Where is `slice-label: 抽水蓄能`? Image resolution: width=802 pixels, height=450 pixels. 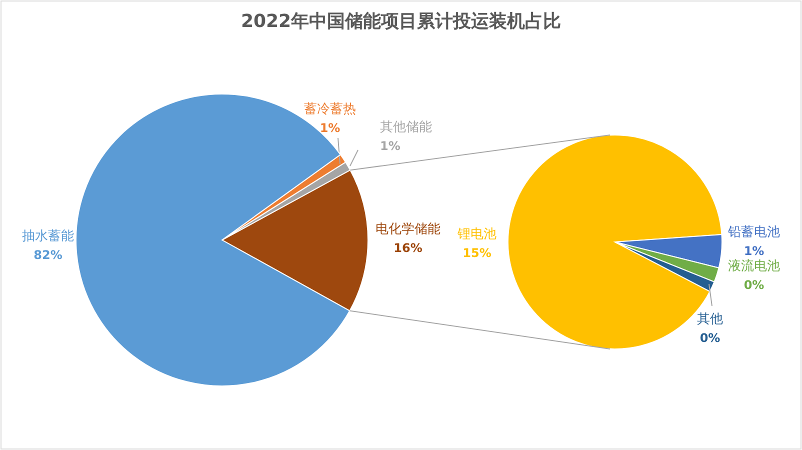
slice-label: 抽水蓄能 is located at coordinates (48, 236).